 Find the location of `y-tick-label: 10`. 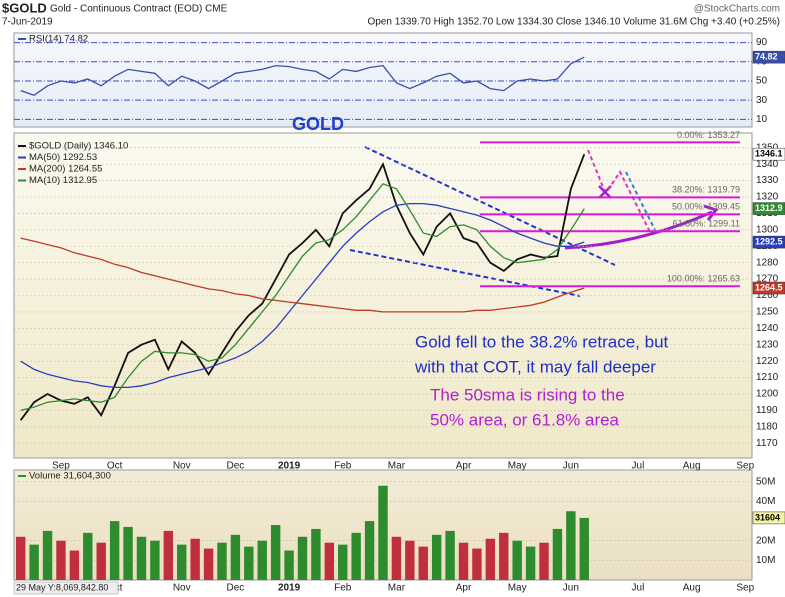

y-tick-label: 10 is located at coordinates (762, 119).